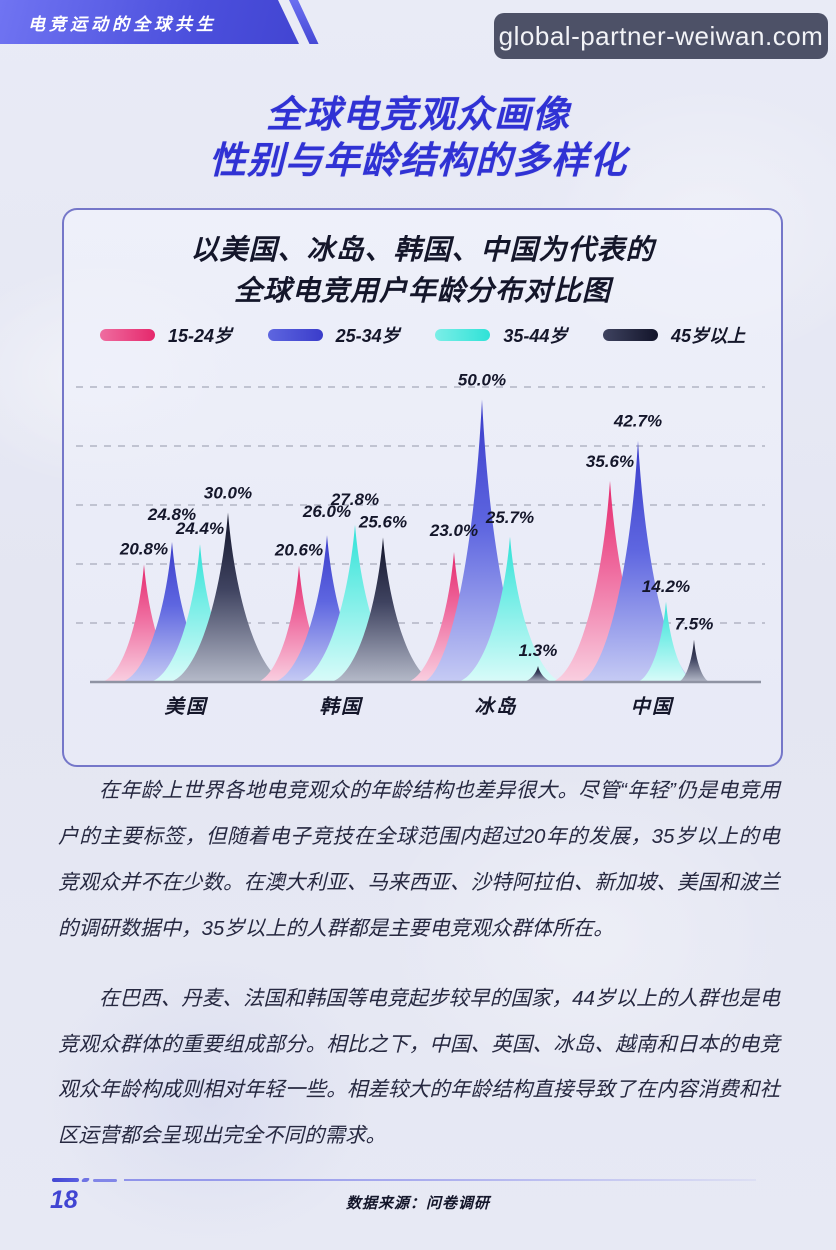 This screenshot has height=1250, width=836. What do you see at coordinates (228, 493) in the screenshot?
I see `value-label-美国-45岁以上: 30.0%` at bounding box center [228, 493].